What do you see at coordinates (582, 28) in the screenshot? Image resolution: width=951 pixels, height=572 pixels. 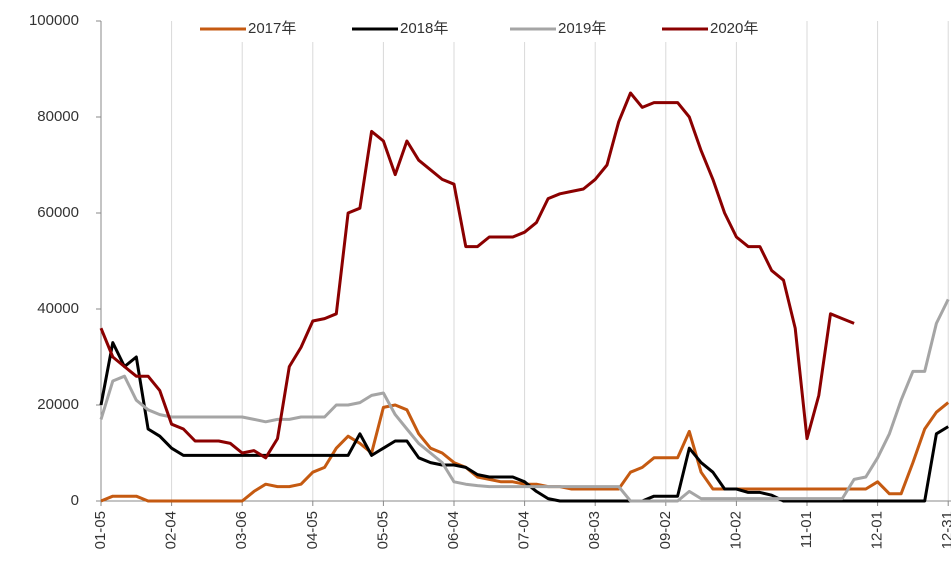 I see `legend-label: 2019年` at bounding box center [582, 28].